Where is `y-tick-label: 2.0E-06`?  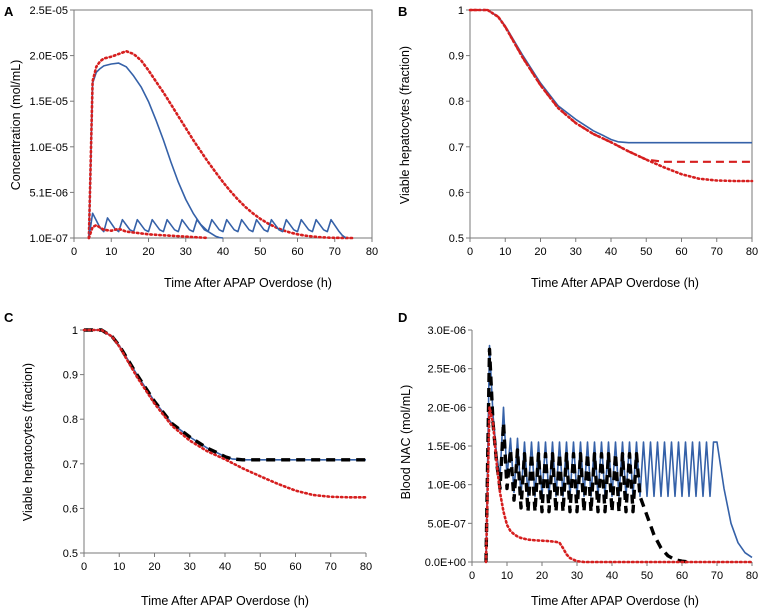
y-tick-label: 2.0E-06 is located at coordinates (446, 408).